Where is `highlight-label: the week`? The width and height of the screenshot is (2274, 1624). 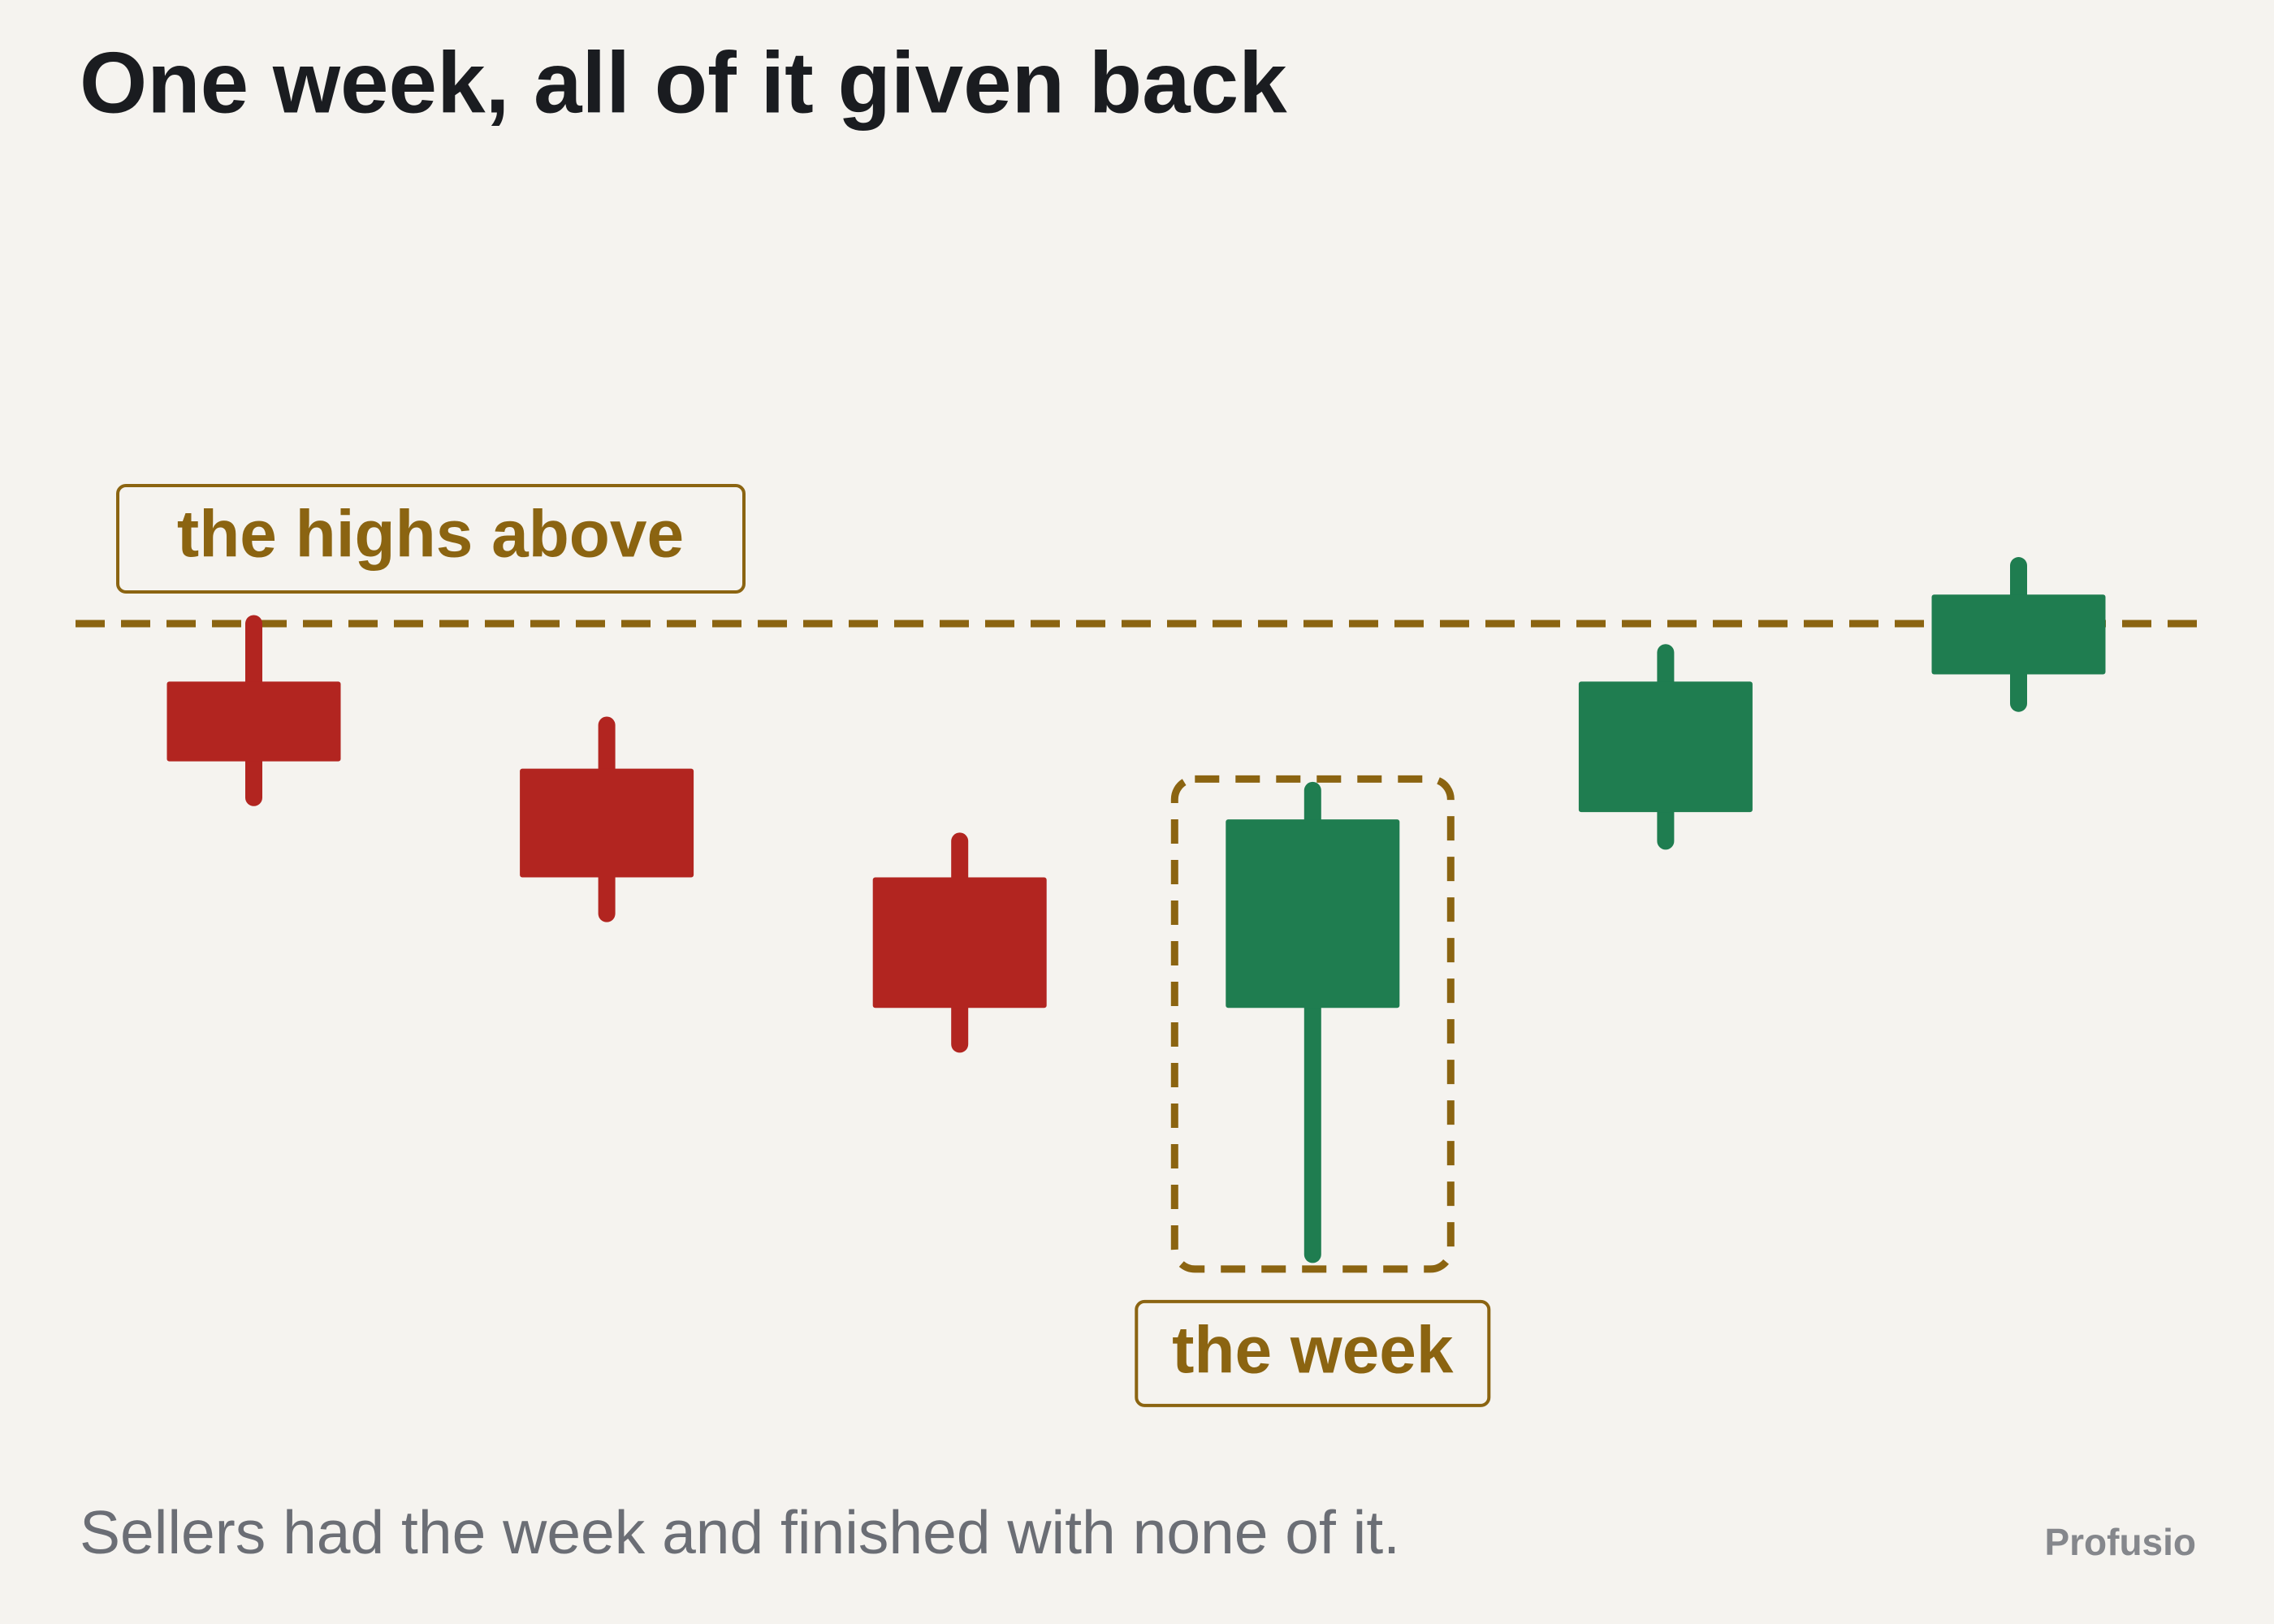
highlight-label: the week is located at coordinates (1313, 1351).